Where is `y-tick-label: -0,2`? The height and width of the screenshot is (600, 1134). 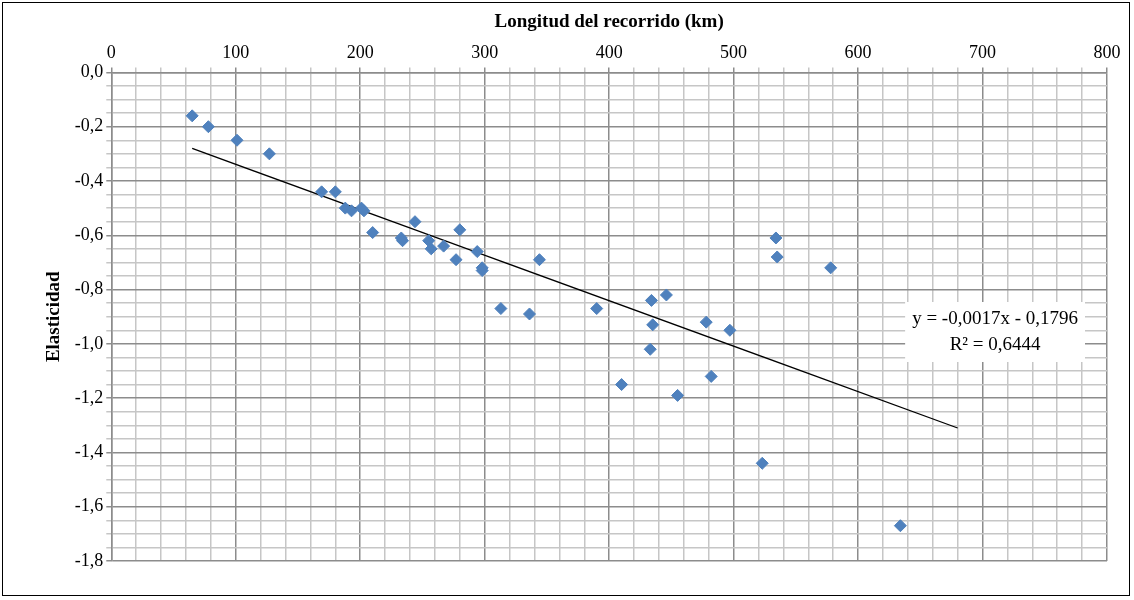 y-tick-label: -0,2 is located at coordinates (89, 125).